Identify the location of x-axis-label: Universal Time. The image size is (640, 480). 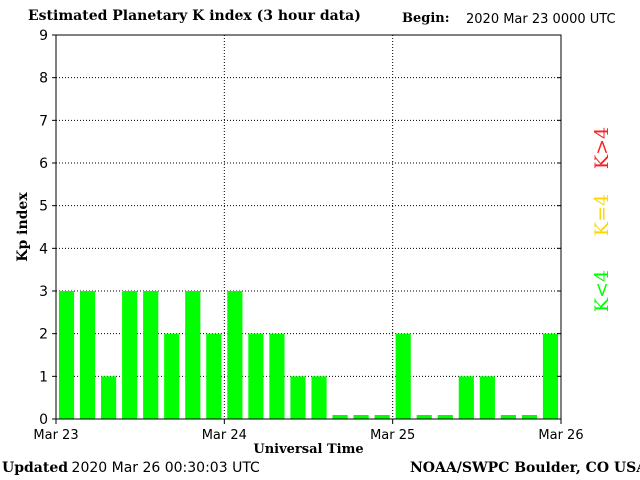
(308, 449).